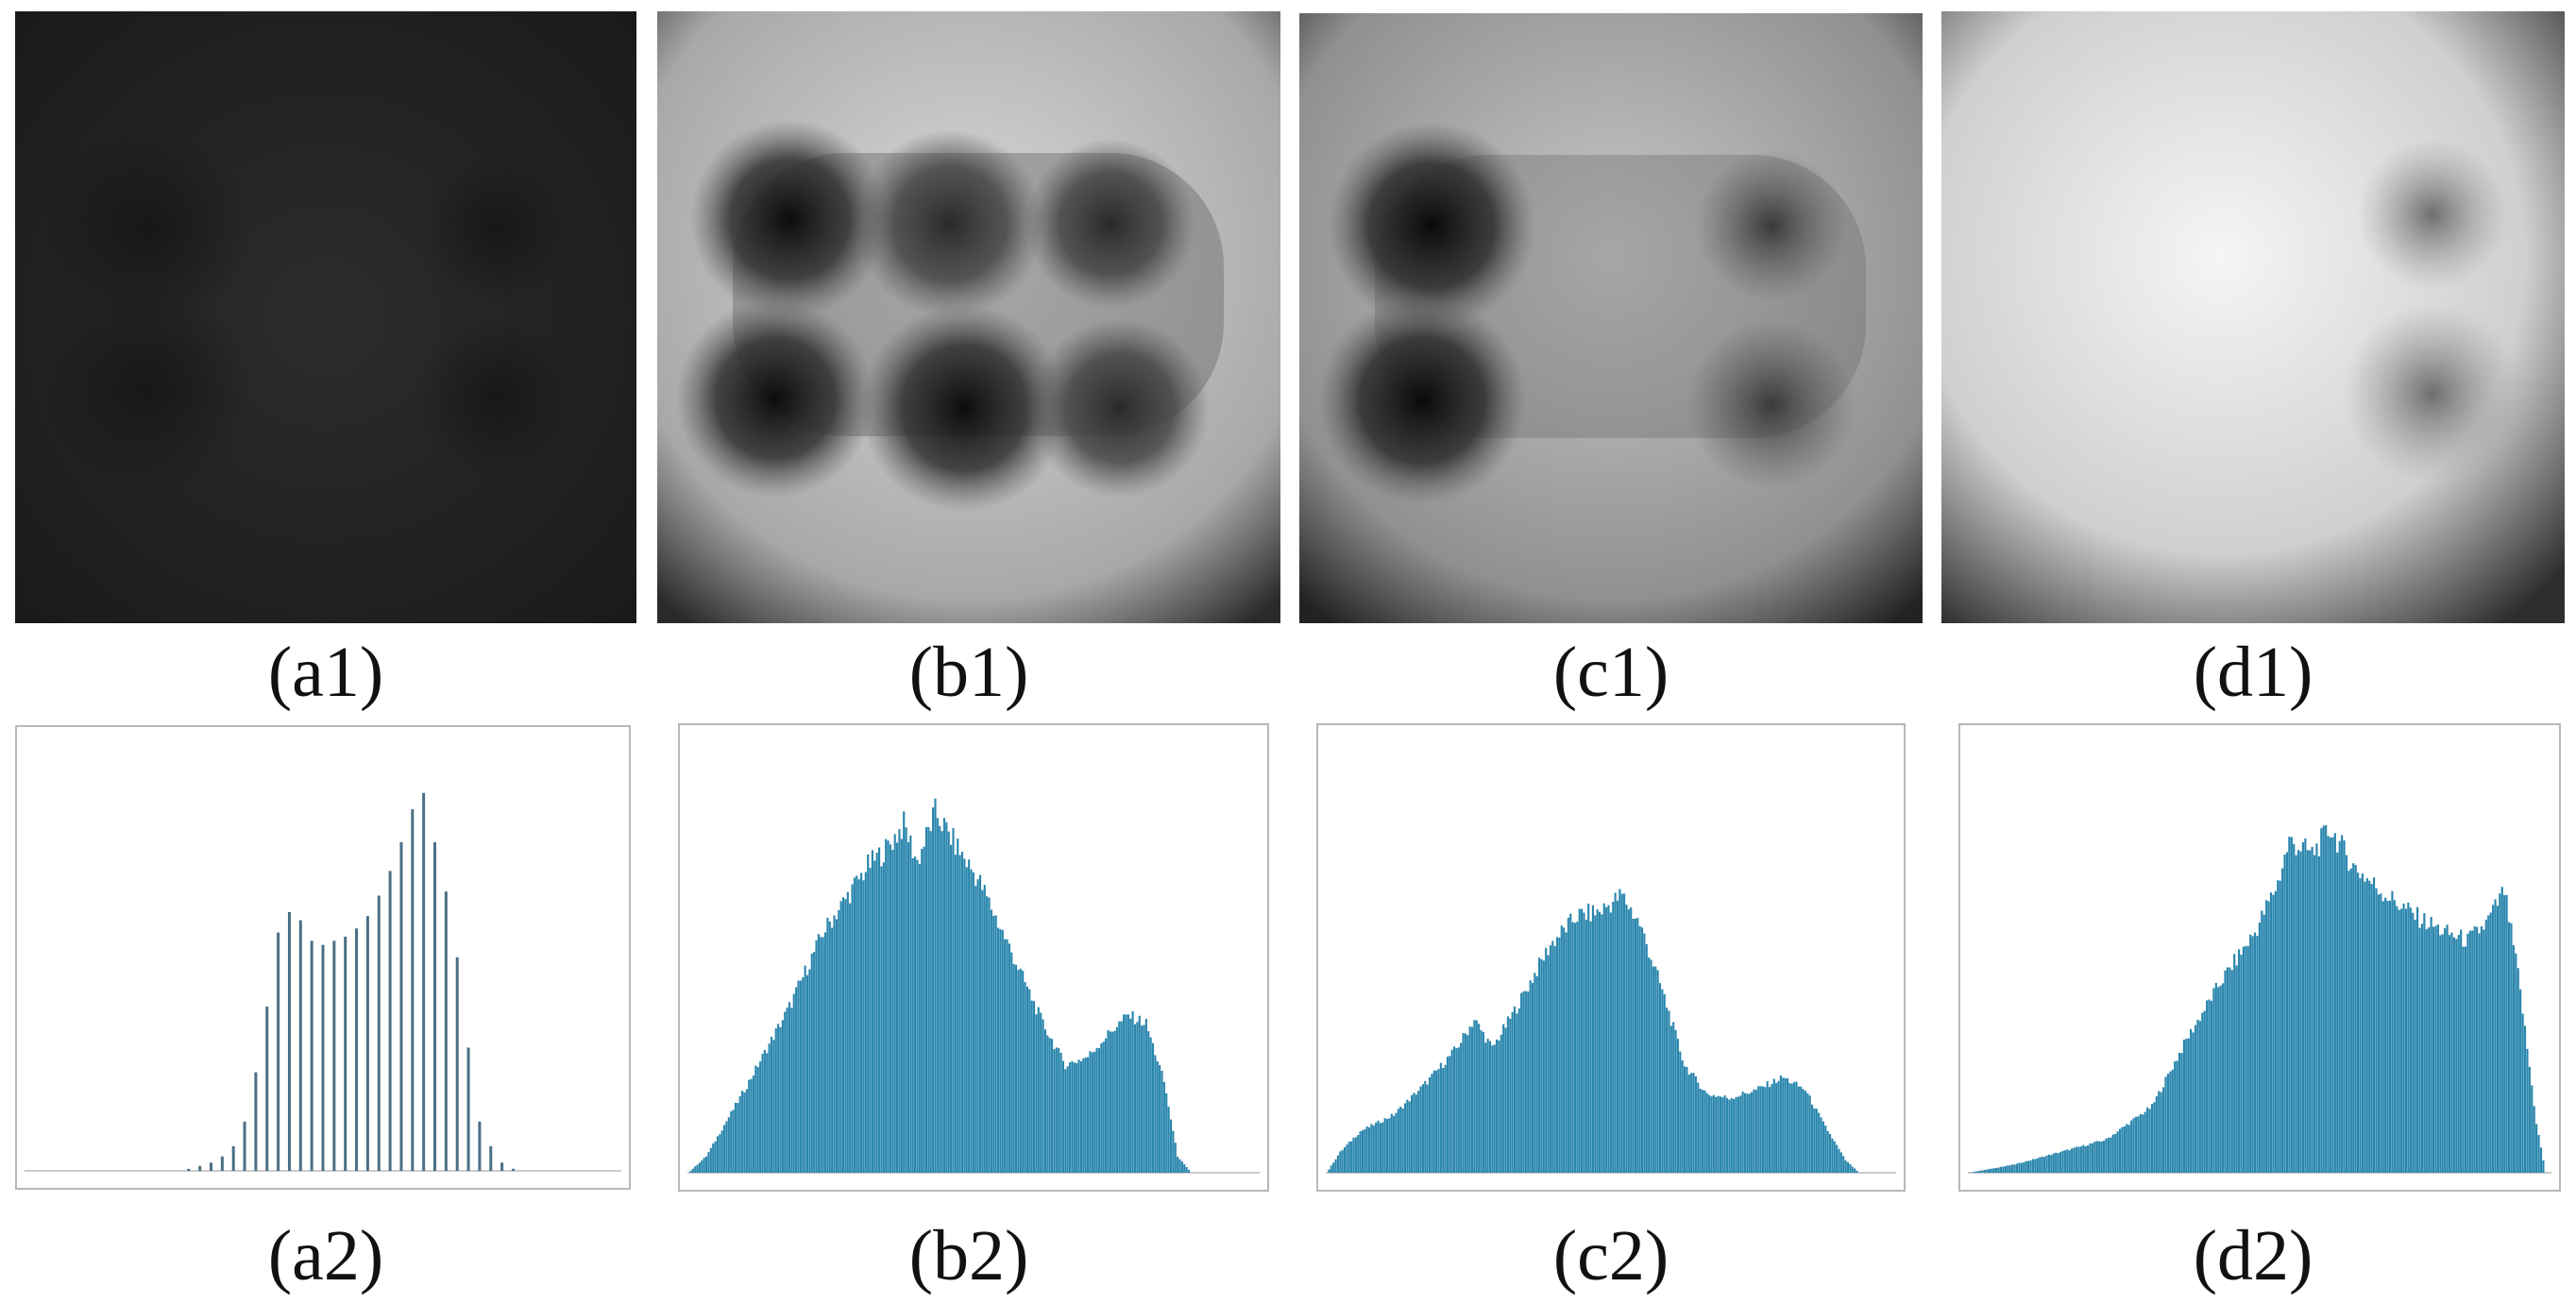 The image size is (2576, 1304). Describe the element at coordinates (1611, 957) in the screenshot. I see `histogram-c2` at that location.